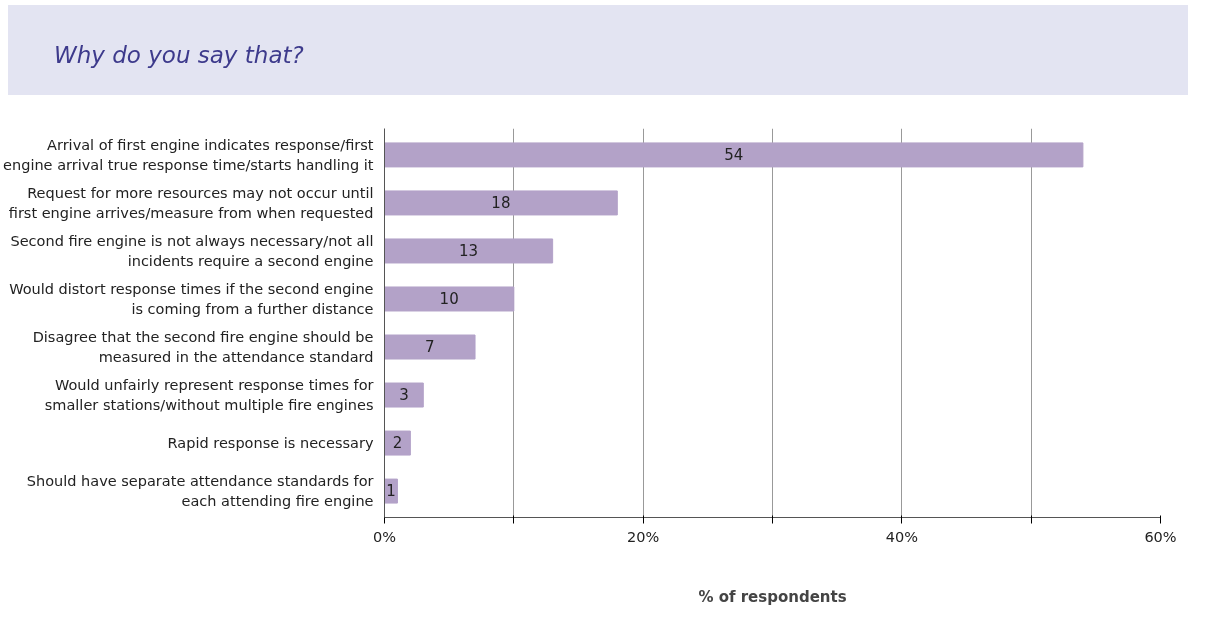  I want to click on y-tick-label: Disagree that the second fire engine should be measured in the attendance standard, so click(203, 347).